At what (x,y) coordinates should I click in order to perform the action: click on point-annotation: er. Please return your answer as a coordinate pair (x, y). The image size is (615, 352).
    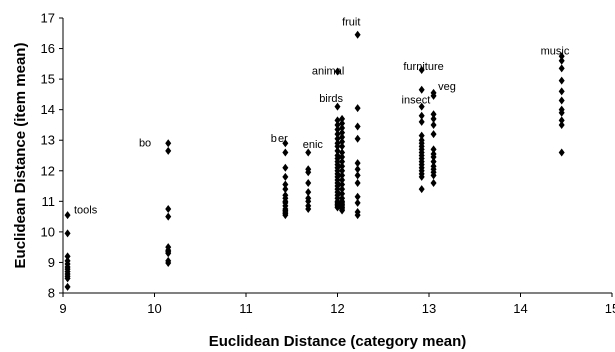
    Looking at the image, I should click on (283, 139).